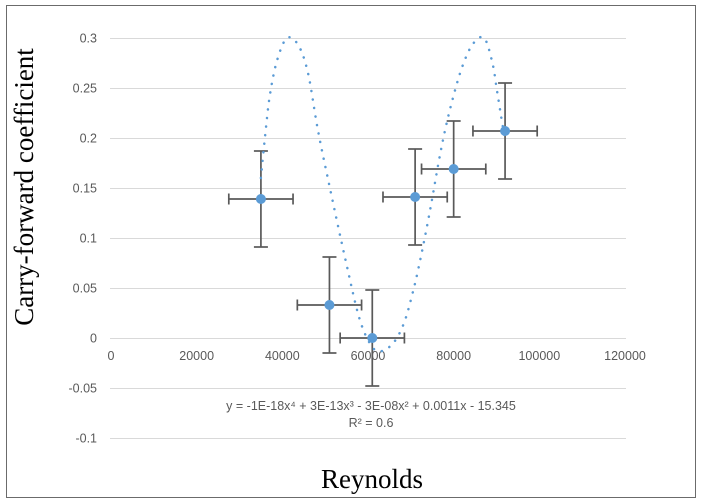 The image size is (704, 502). Describe the element at coordinates (88, 39) in the screenshot. I see `y-tick-label: 0.3` at that location.